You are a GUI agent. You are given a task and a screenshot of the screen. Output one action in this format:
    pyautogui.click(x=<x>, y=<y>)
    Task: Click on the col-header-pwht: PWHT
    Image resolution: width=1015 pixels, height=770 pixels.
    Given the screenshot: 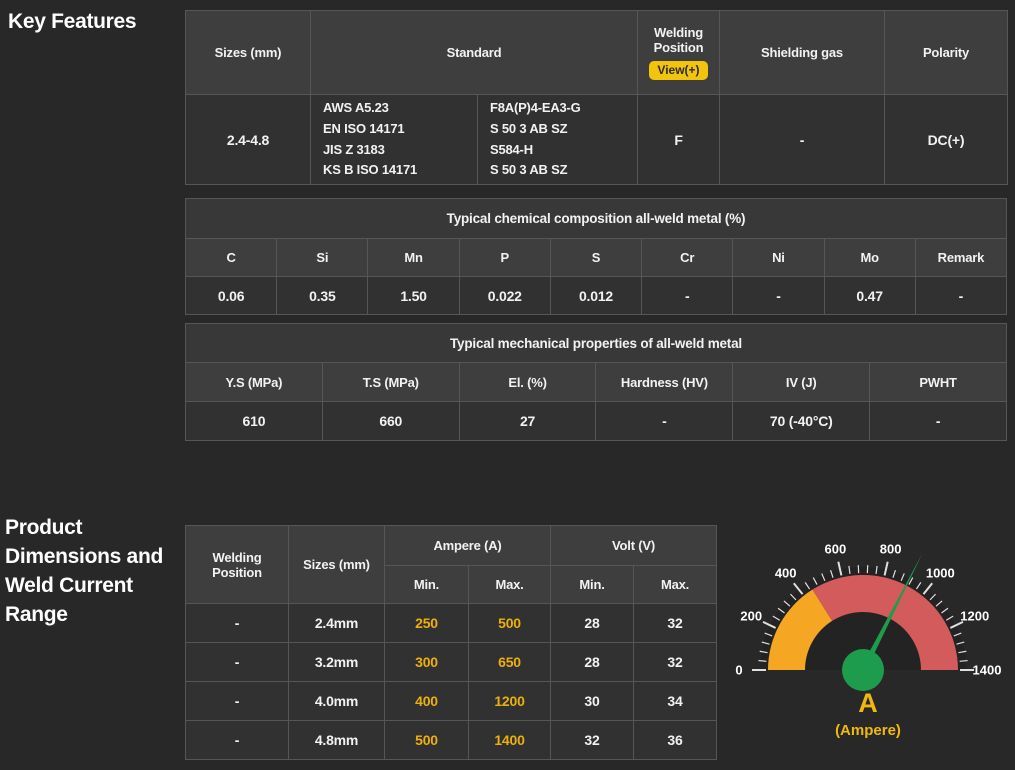 What is the action you would take?
    pyautogui.click(x=938, y=382)
    